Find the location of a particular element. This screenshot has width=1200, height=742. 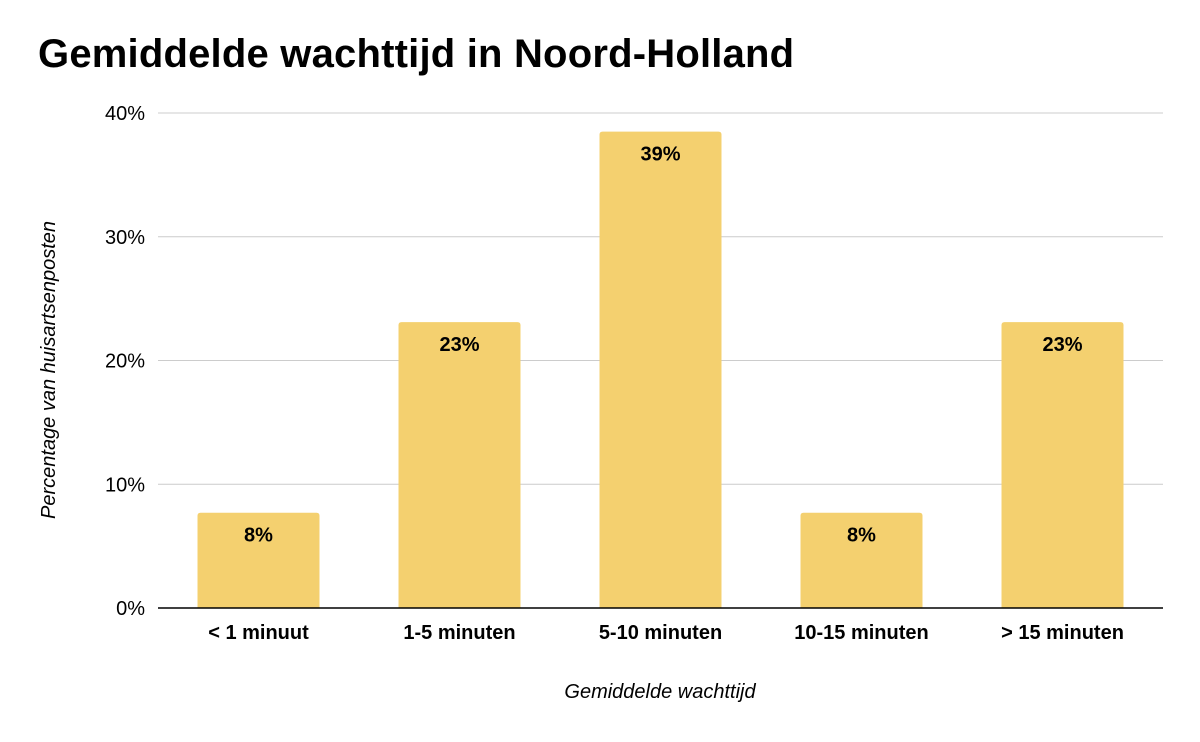

y-tick-label: 20% is located at coordinates (125, 362).